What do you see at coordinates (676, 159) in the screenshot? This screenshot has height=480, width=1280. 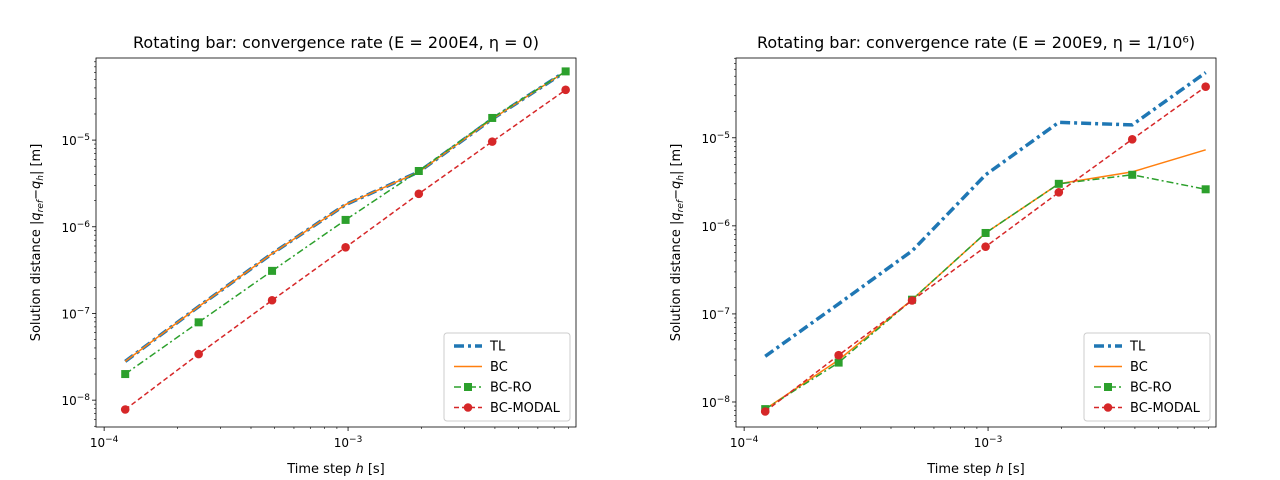 I see `y-axis-label-part: | [m]` at bounding box center [676, 159].